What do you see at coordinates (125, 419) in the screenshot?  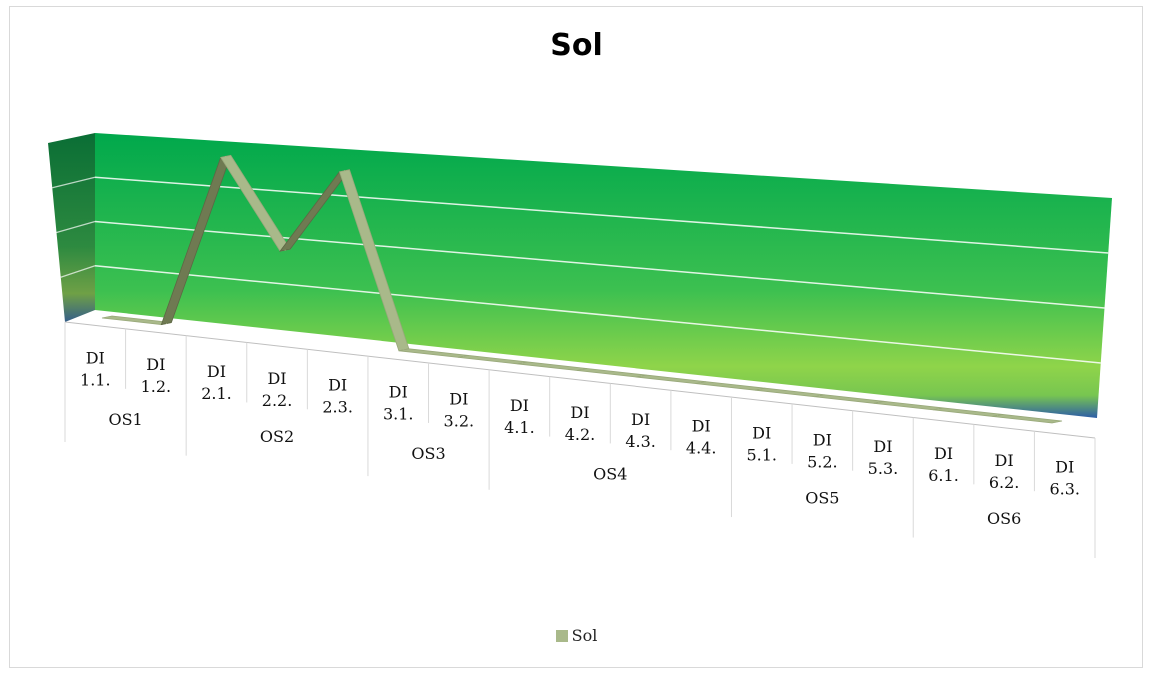 I see `group-label: OS1` at bounding box center [125, 419].